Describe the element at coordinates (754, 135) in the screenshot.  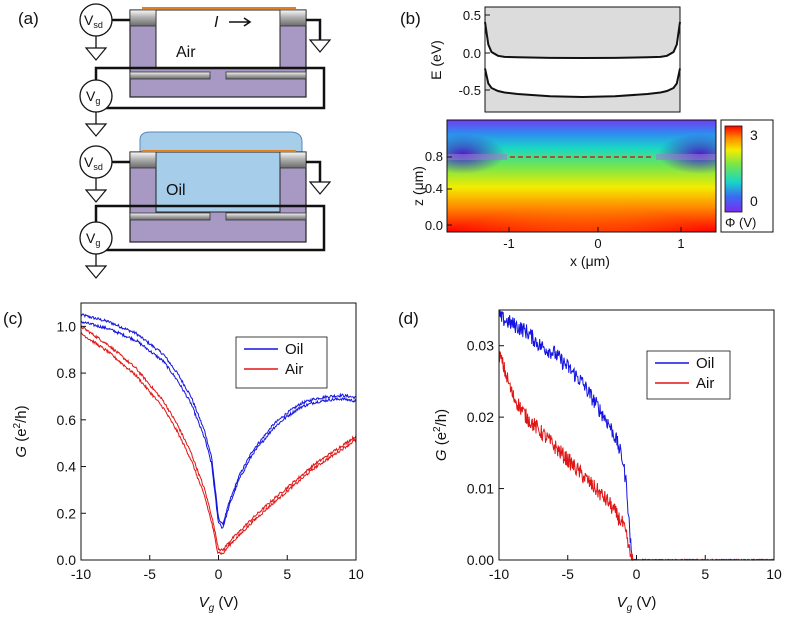
I see `colorbar-max-label: 3` at that location.